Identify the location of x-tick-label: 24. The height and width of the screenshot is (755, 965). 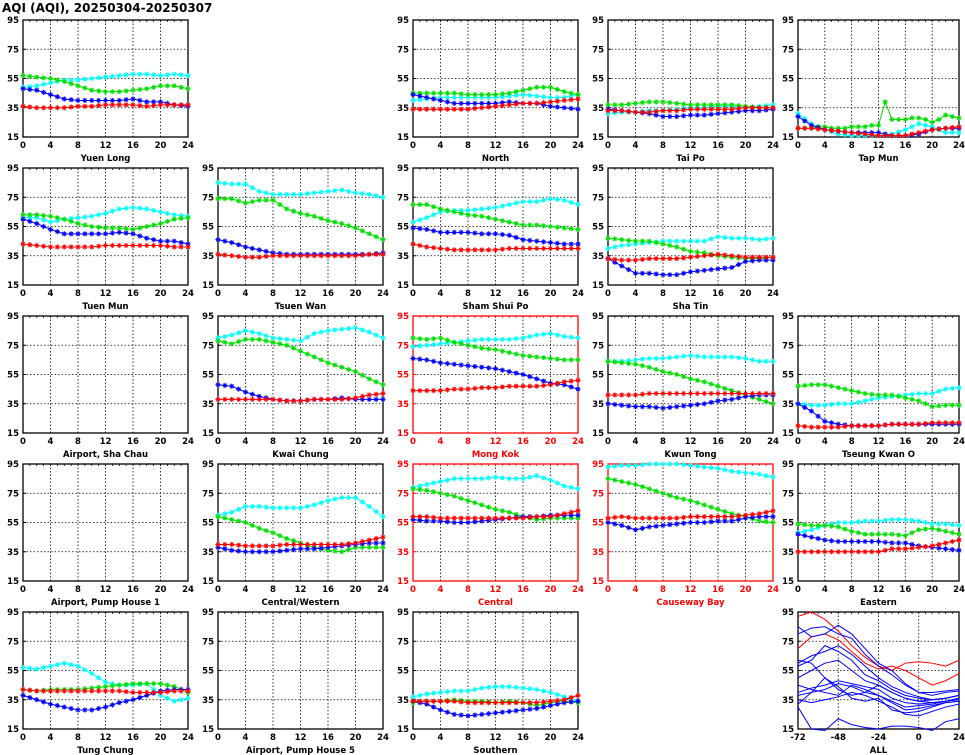
(188, 146).